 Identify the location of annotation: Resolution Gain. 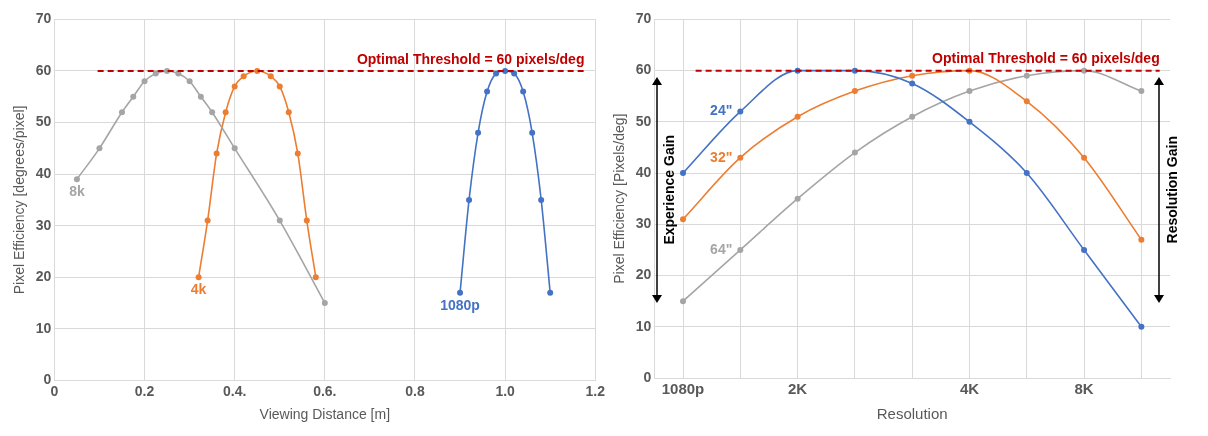
(1172, 190).